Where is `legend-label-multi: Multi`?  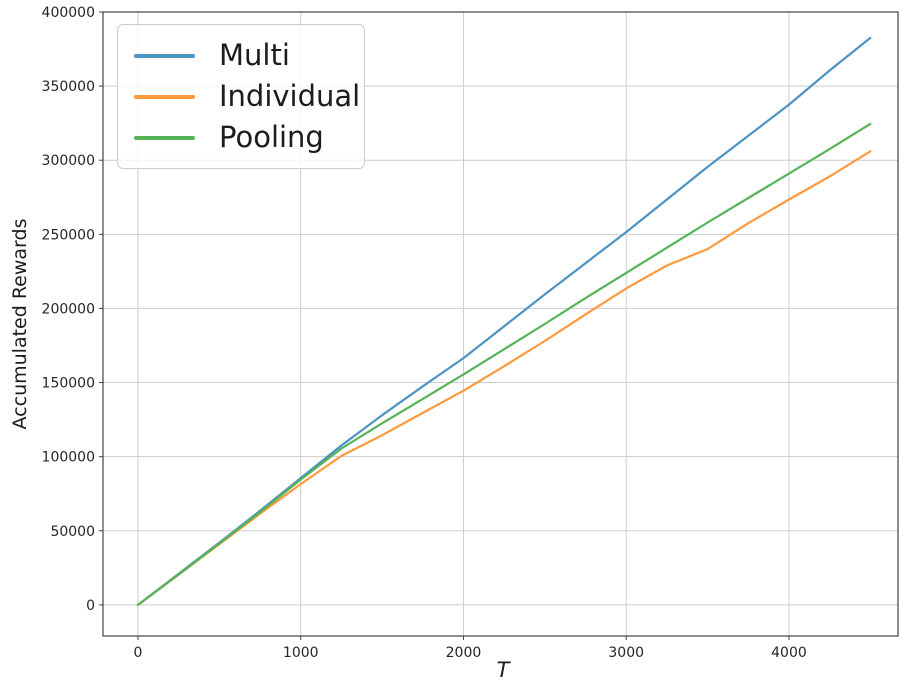
legend-label-multi: Multi is located at coordinates (254, 55).